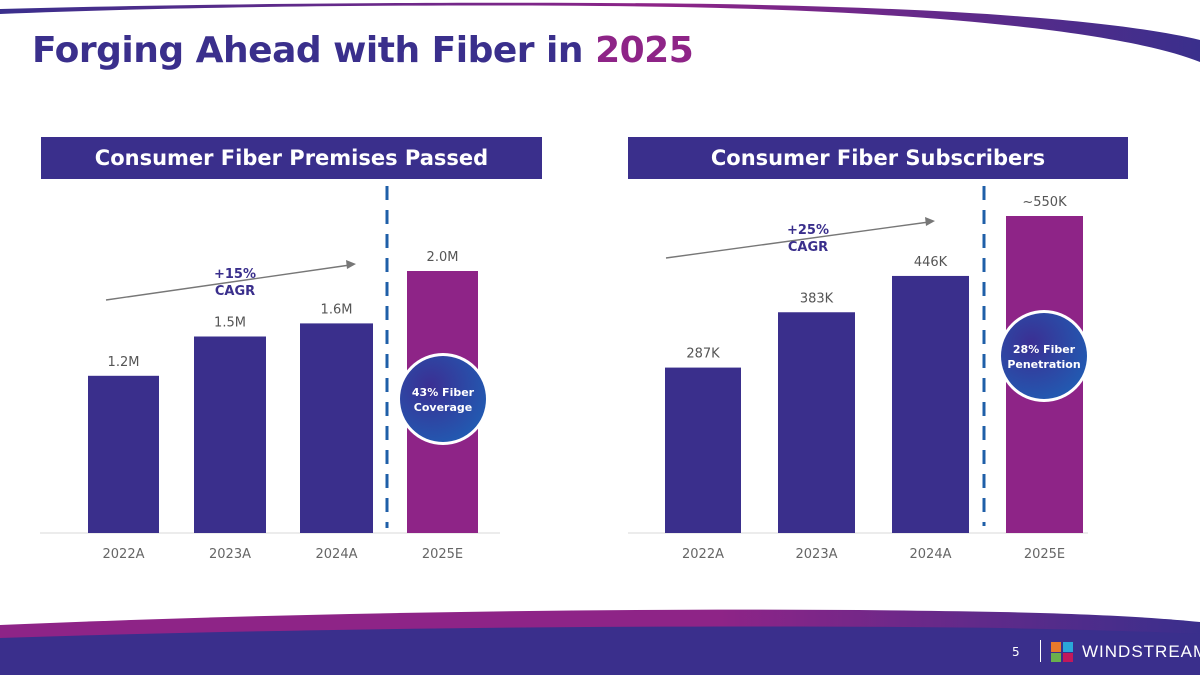 Image resolution: width=1200 pixels, height=675 pixels. What do you see at coordinates (1043, 364) in the screenshot?
I see `badge-line-2: Penetration` at bounding box center [1043, 364].